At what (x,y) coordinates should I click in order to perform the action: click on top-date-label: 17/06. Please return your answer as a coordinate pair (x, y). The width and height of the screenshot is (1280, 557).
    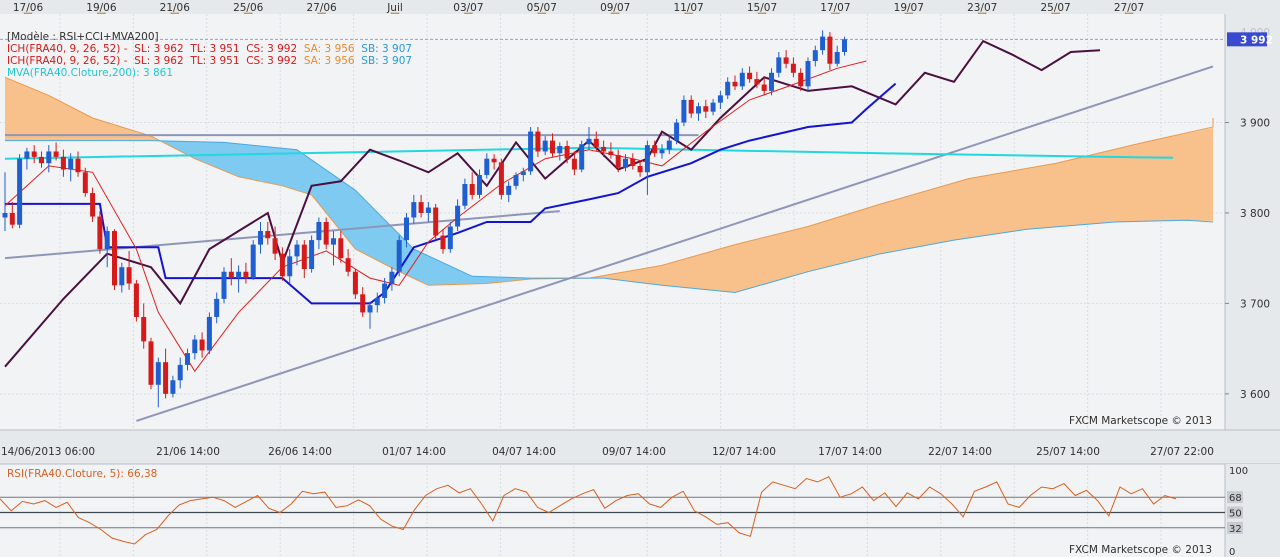
    Looking at the image, I should click on (28, 8).